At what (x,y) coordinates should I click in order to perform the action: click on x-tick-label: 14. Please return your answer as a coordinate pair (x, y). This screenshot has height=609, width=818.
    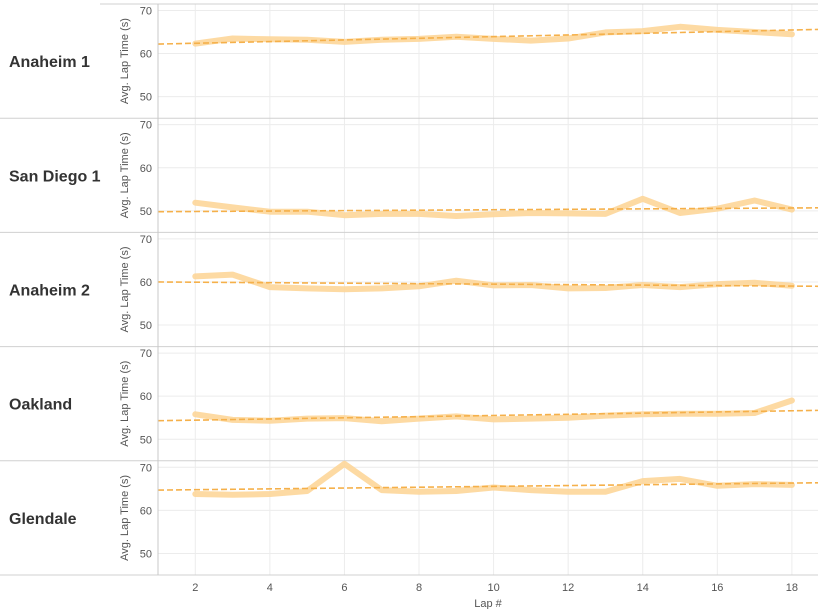
    Looking at the image, I should click on (643, 588).